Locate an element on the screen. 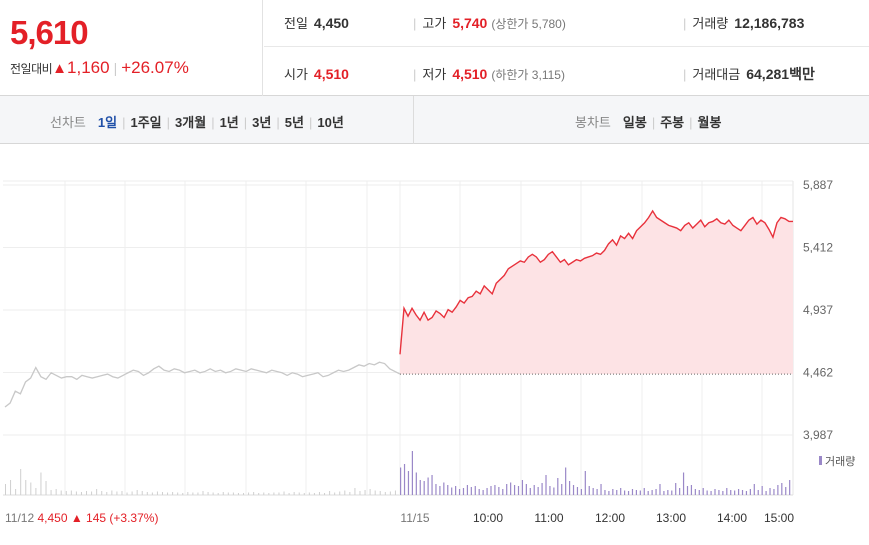 This screenshot has height=545, width=869. volume-legend-swatch is located at coordinates (820, 460).